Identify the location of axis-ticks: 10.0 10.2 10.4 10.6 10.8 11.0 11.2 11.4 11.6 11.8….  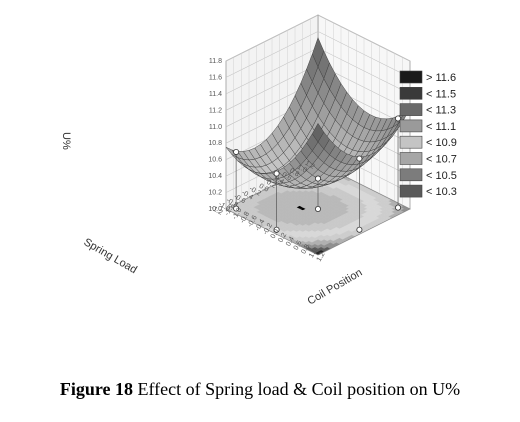
(267, 160).